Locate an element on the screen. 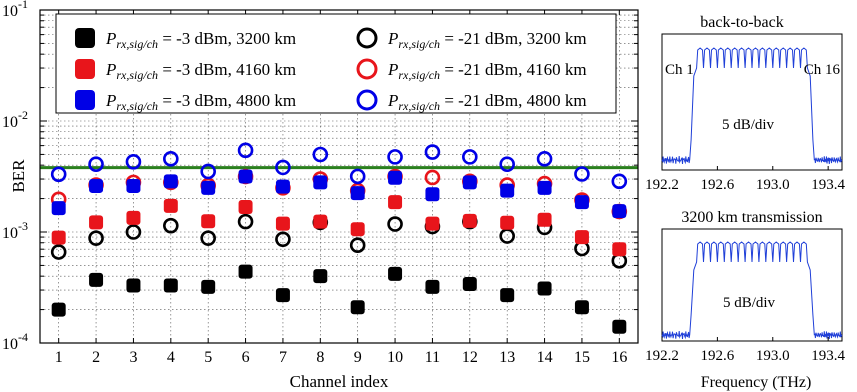 The image size is (857, 392). inset-tick-label: 193.4 is located at coordinates (828, 185).